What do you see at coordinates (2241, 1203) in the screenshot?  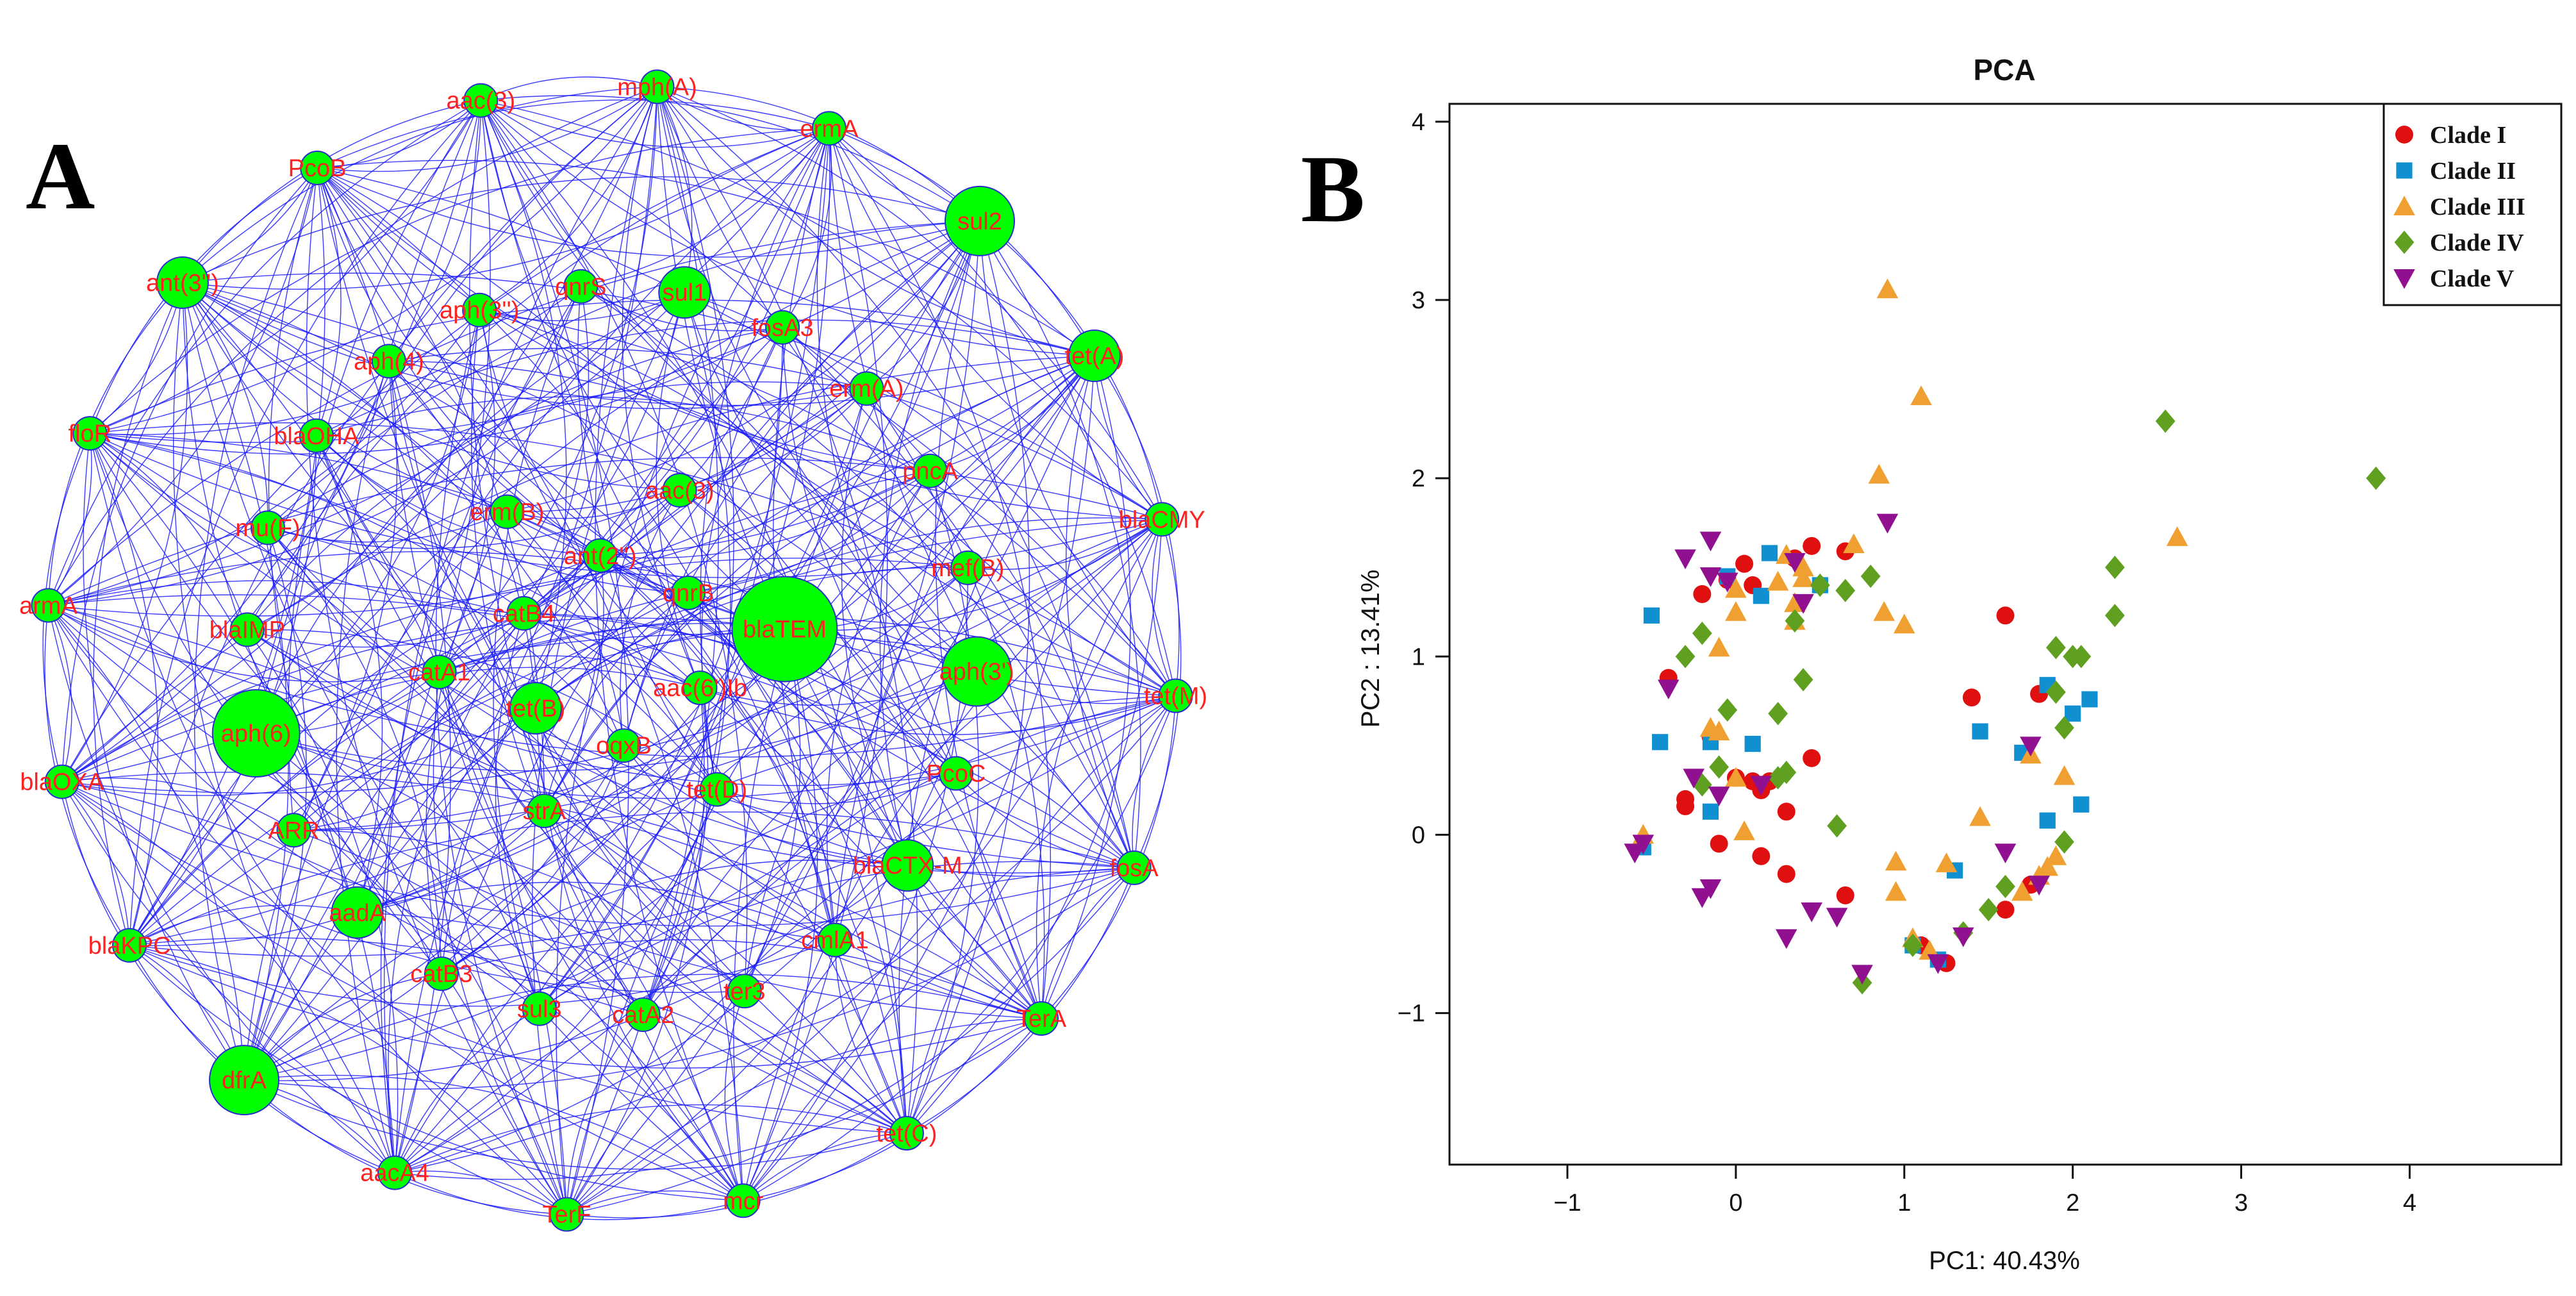 I see `x-tick-label: 3` at bounding box center [2241, 1203].